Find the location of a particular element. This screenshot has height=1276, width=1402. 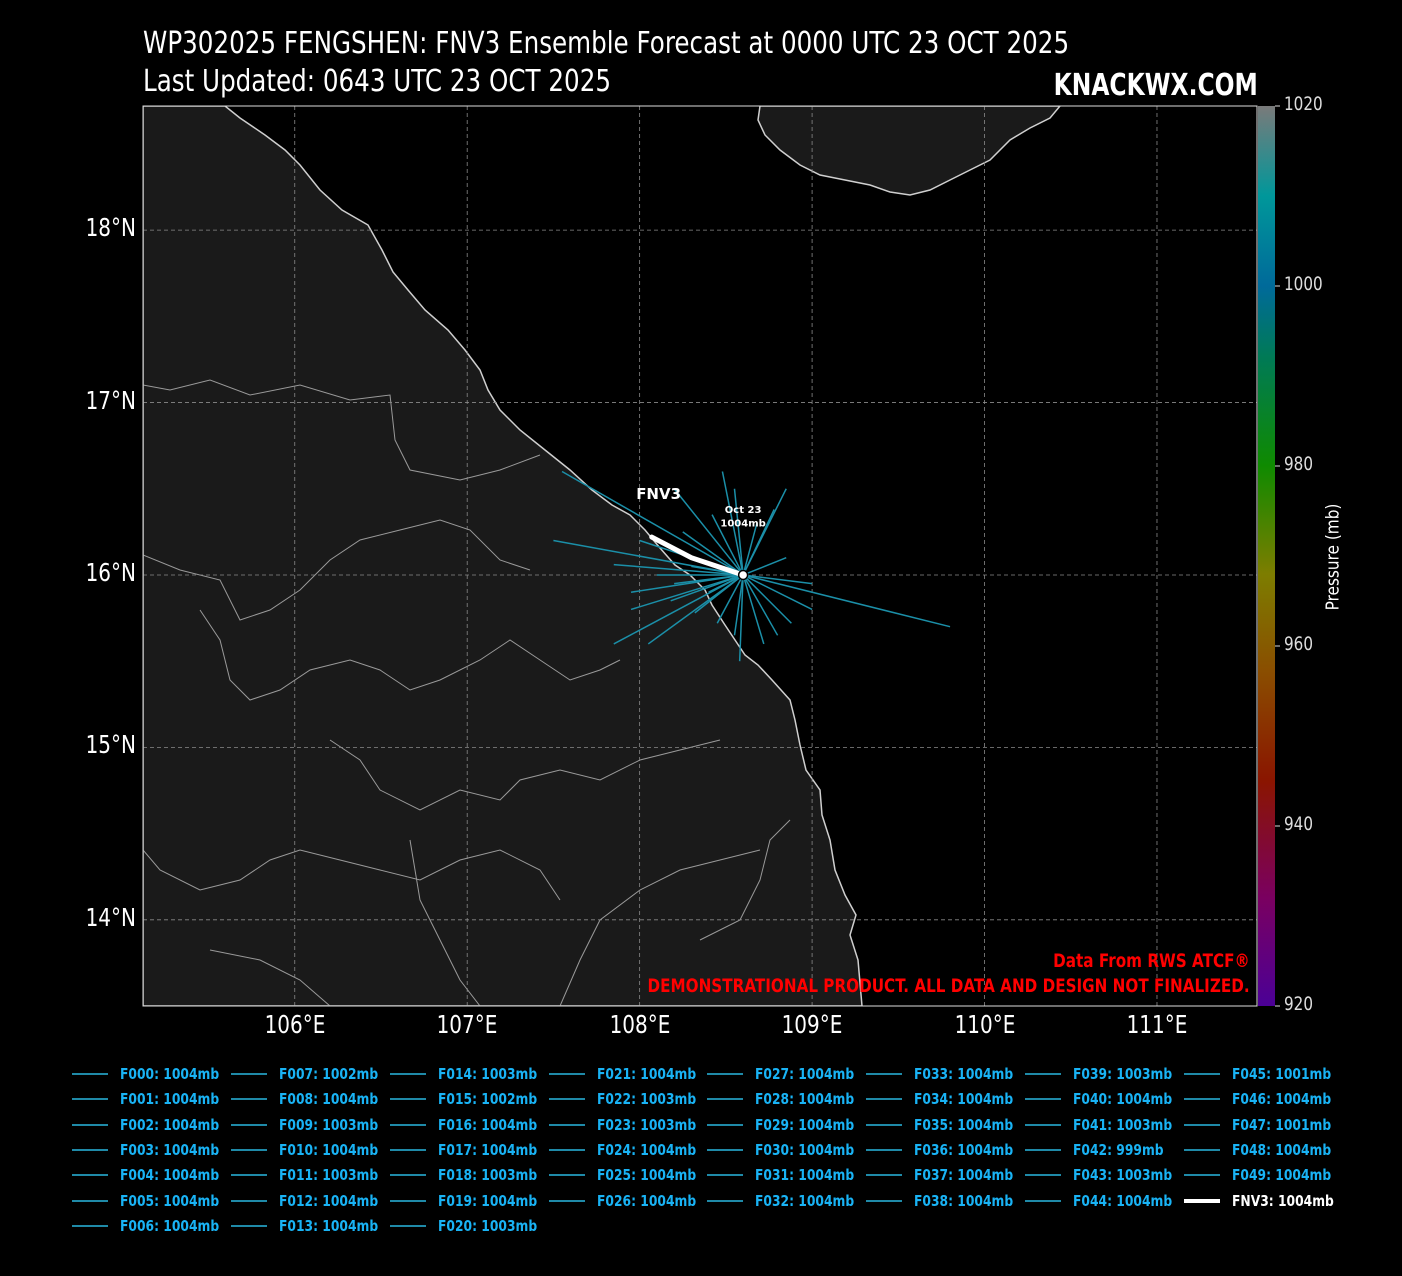

legend-item: F006: 1004mb is located at coordinates (156, 1226).